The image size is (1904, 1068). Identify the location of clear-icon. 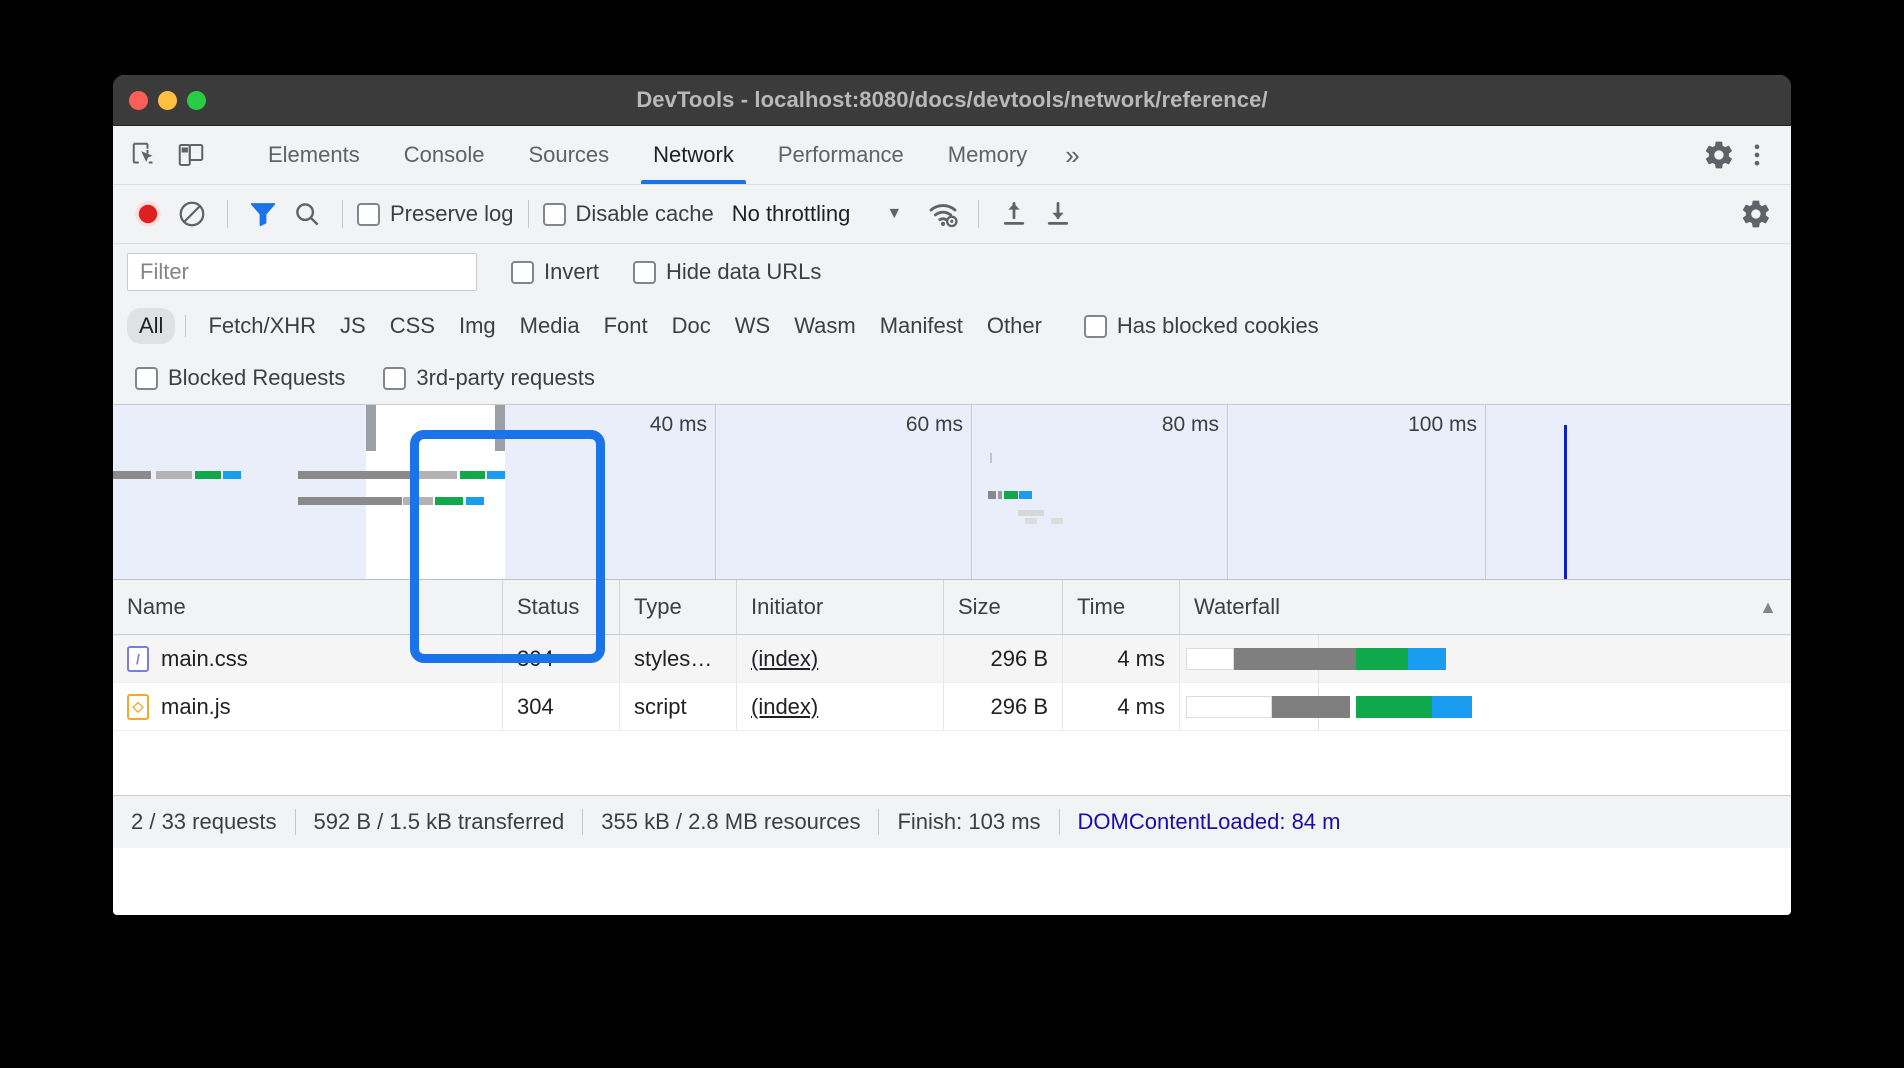
(192, 214).